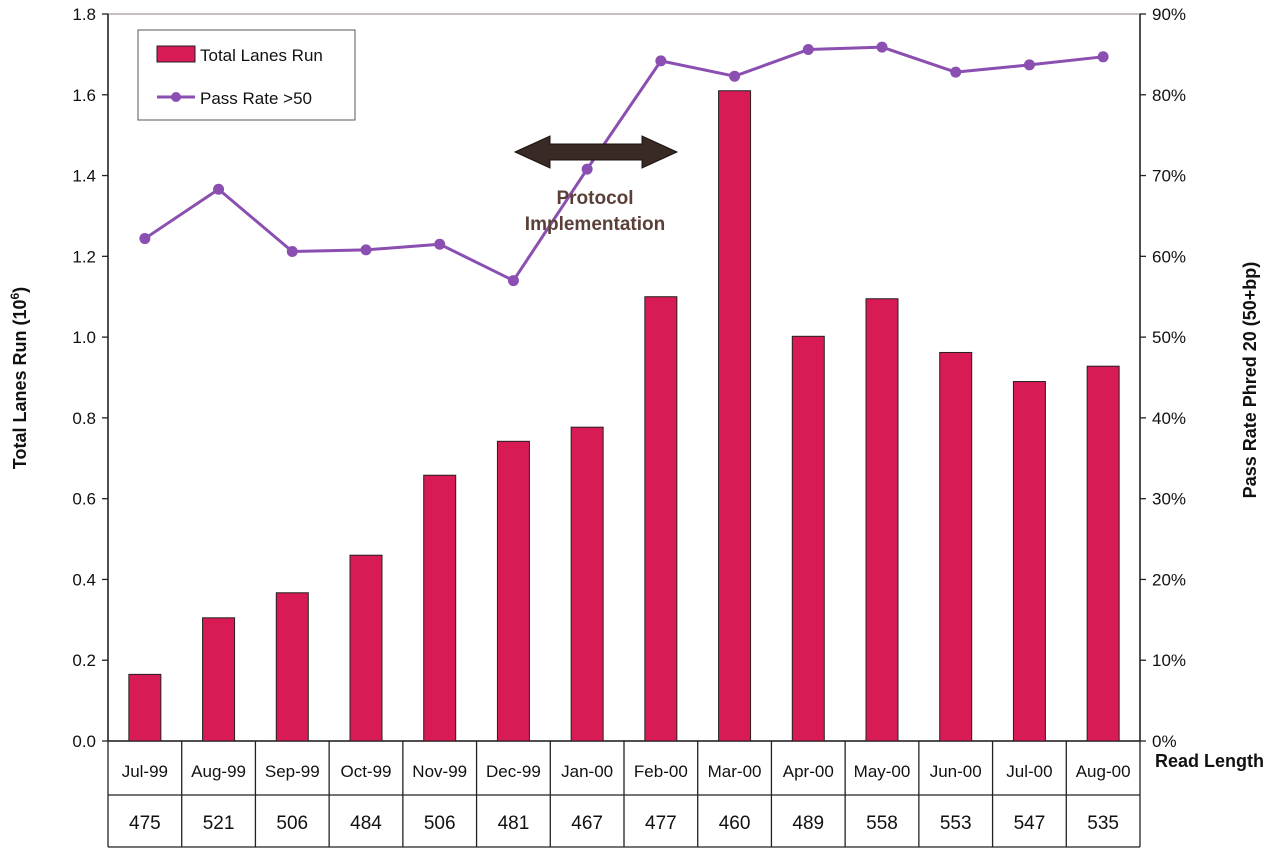 This screenshot has height=849, width=1280. What do you see at coordinates (596, 152) in the screenshot?
I see `double-arrow-icon` at bounding box center [596, 152].